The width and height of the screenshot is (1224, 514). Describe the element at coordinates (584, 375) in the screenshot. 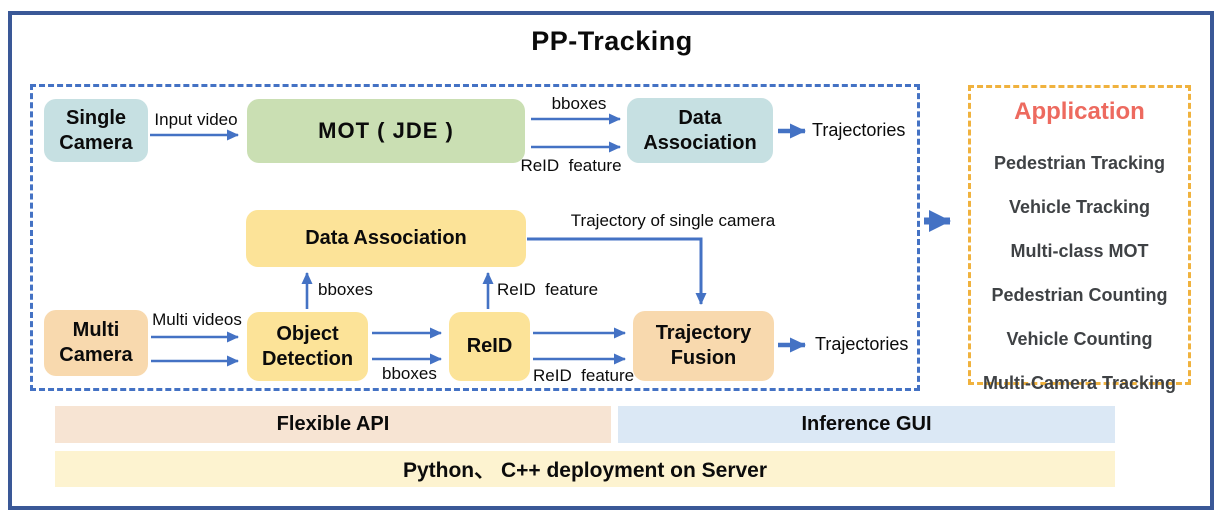

I see `reid-feature-label-bottom: ReID feature` at that location.